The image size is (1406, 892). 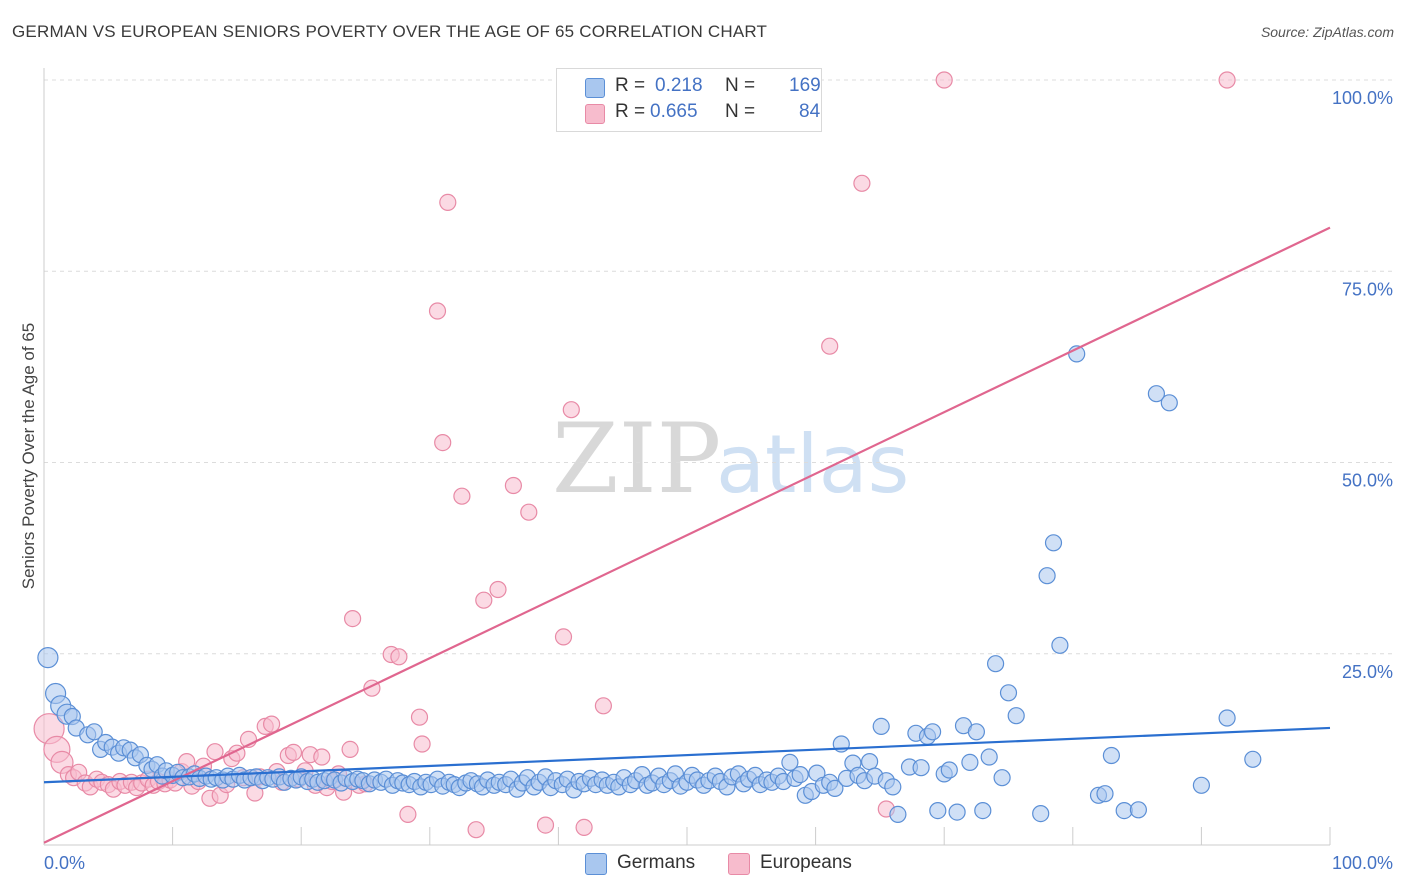 I want to click on source-credit: Source: ZipAtlas.com, so click(x=1327, y=32).